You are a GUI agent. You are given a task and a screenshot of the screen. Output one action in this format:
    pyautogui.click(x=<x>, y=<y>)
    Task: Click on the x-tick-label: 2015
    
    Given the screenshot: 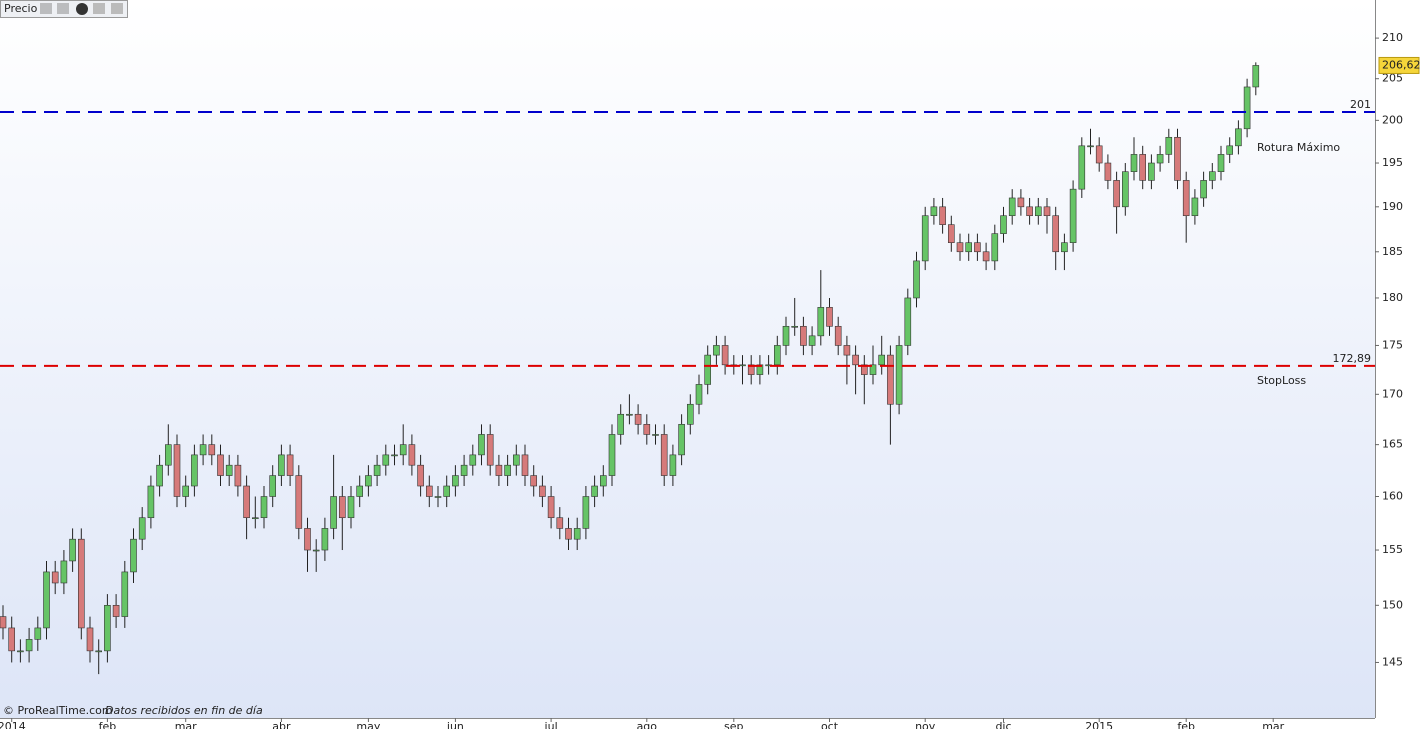 What is the action you would take?
    pyautogui.click(x=1099, y=724)
    